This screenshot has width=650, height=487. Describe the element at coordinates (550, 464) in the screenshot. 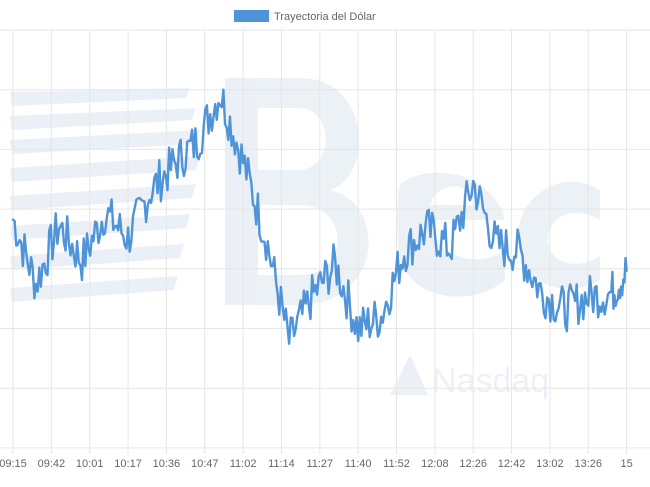

I see `x-tick-label: 13:02` at that location.